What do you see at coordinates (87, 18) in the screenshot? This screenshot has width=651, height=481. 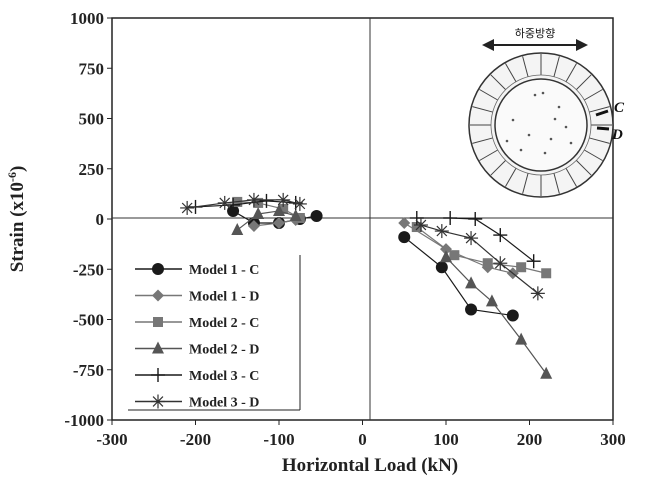 I see `y-tick-label: 1000` at bounding box center [87, 18].